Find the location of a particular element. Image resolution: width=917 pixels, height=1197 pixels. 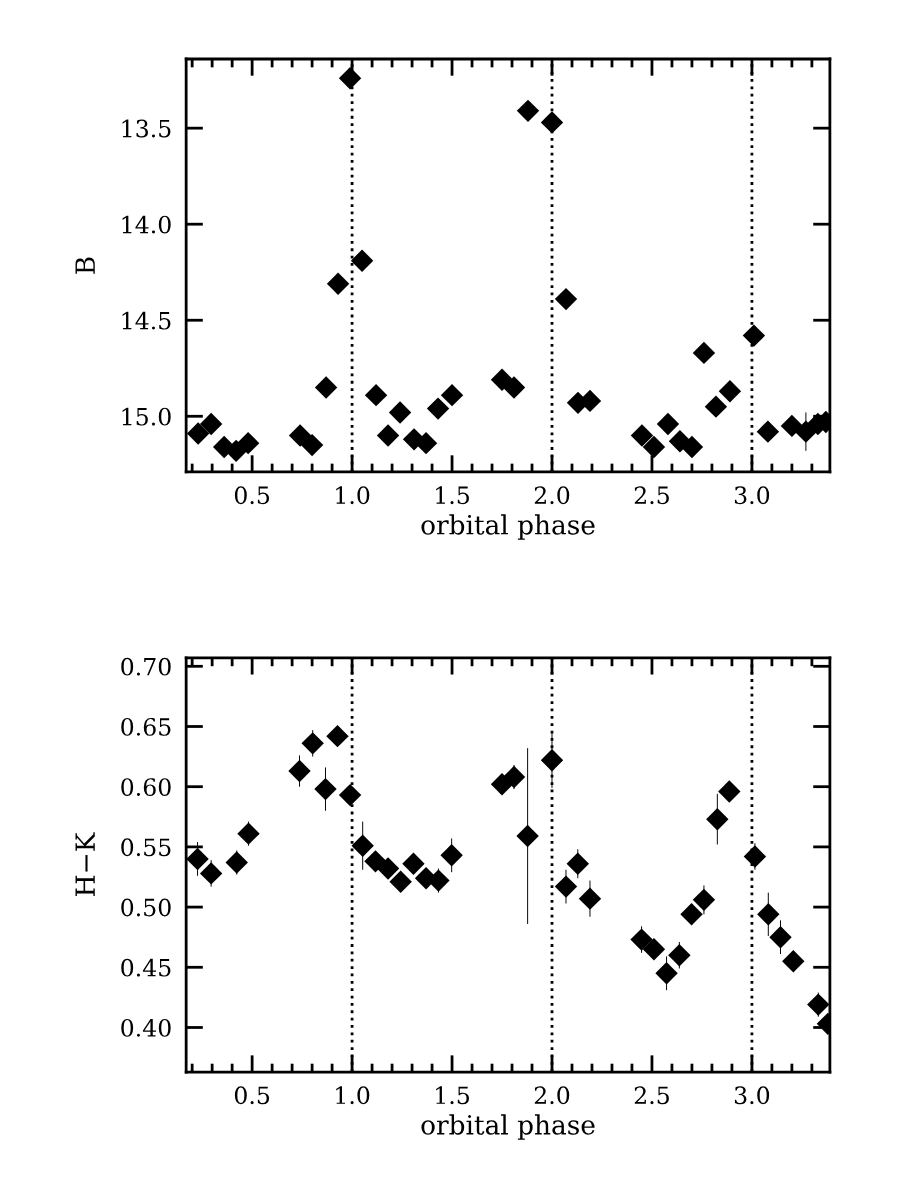

y-tick-label: 0.60 is located at coordinates (146, 787).